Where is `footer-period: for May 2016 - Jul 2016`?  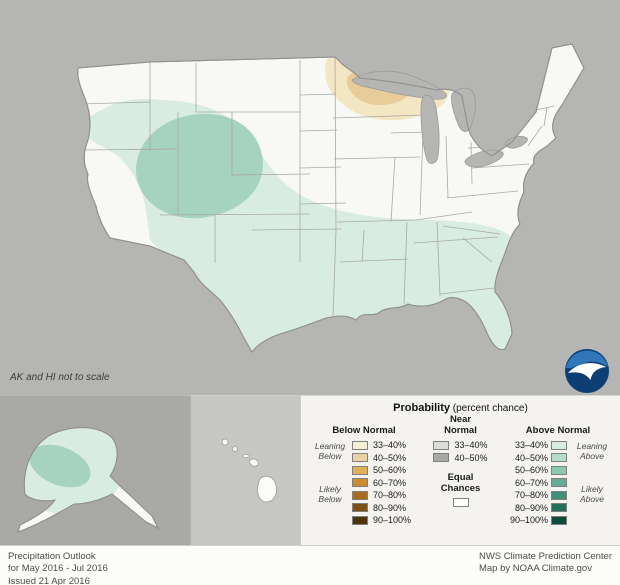
footer-period: for May 2016 - Jul 2016 is located at coordinates (58, 569).